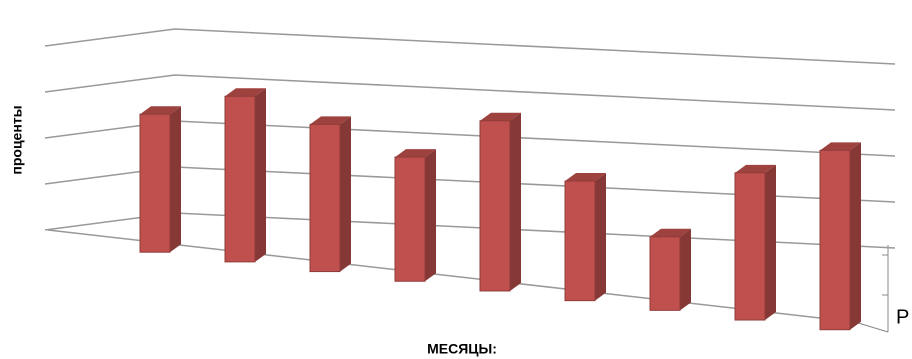 This screenshot has width=912, height=359. Describe the element at coordinates (462, 349) in the screenshot. I see `x-axis-label: МЕСЯЦЫ:` at that location.